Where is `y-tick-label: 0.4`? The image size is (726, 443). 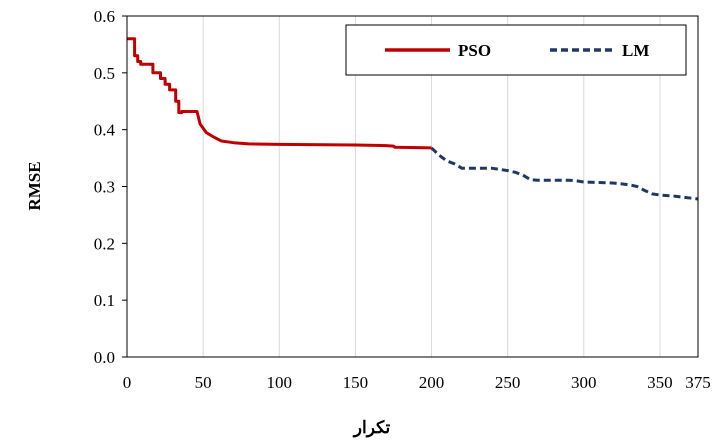 y-tick-label: 0.4 is located at coordinates (105, 130).